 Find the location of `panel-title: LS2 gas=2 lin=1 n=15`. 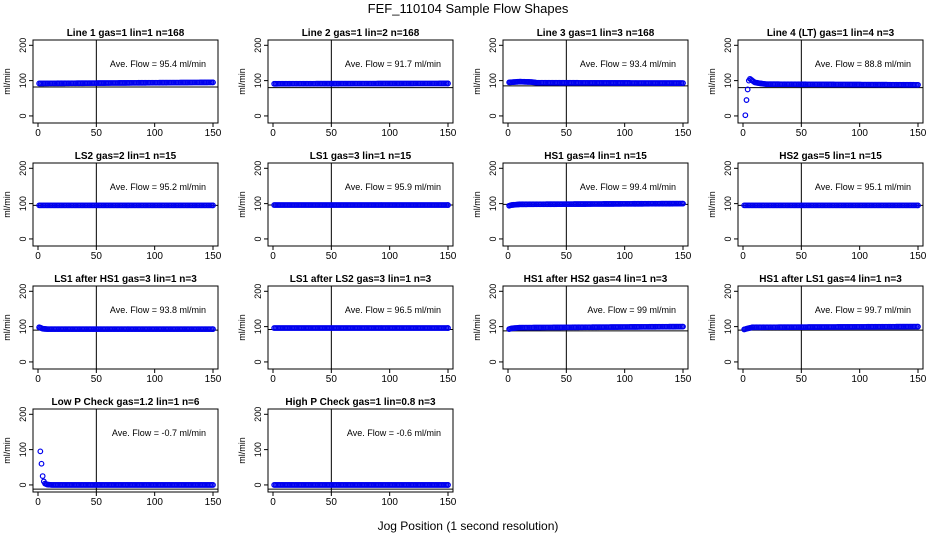

panel-title: LS2 gas=2 lin=1 n=15 is located at coordinates (126, 156).